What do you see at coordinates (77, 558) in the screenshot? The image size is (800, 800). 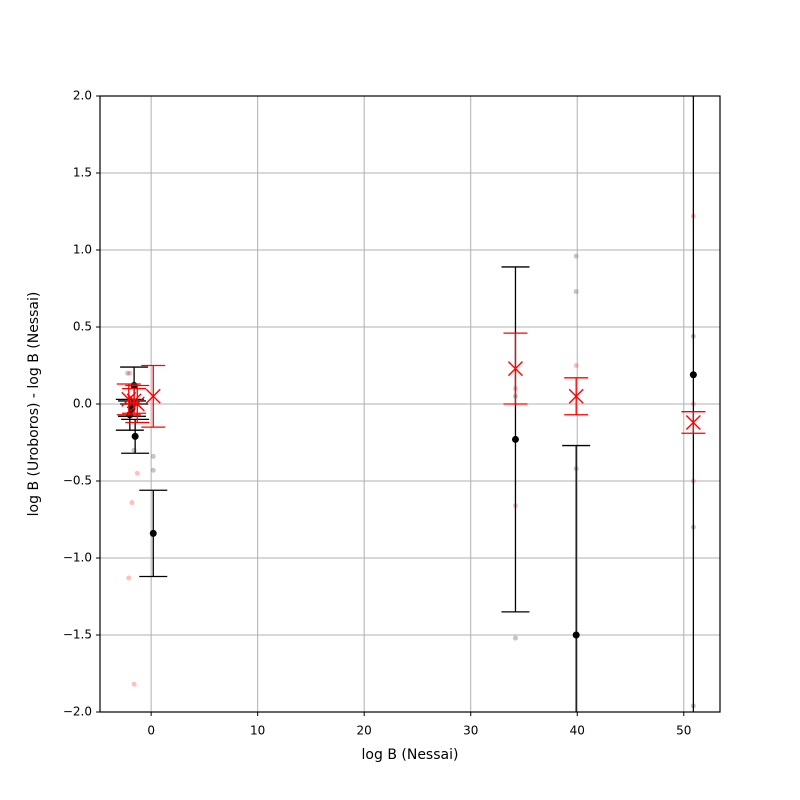 I see `y-tick-label: −1.0` at bounding box center [77, 558].